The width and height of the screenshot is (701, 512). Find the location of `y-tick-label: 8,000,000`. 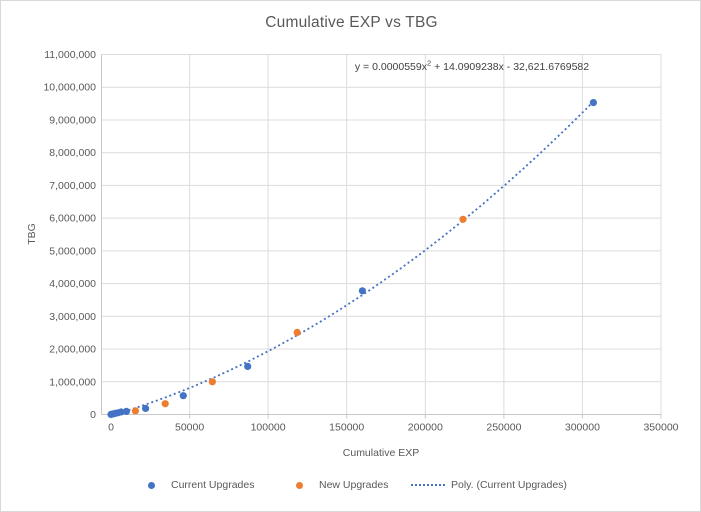

y-tick-label: 8,000,000 is located at coordinates (72, 153).